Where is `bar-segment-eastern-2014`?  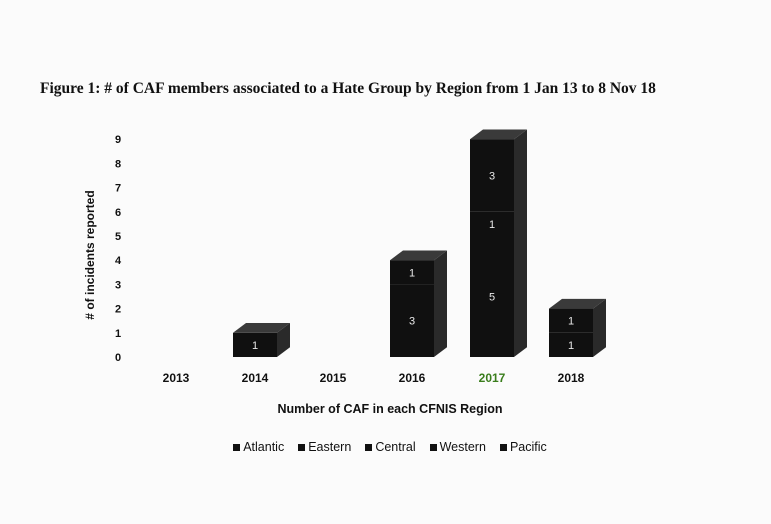
bar-segment-eastern-2014 is located at coordinates (255, 344).